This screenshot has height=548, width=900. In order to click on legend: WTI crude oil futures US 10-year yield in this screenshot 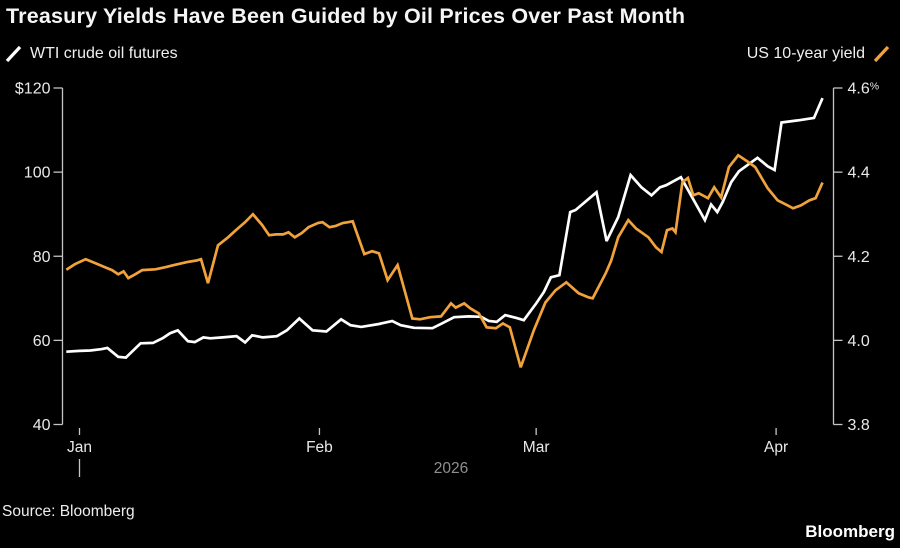, I will do `click(450, 56)`.